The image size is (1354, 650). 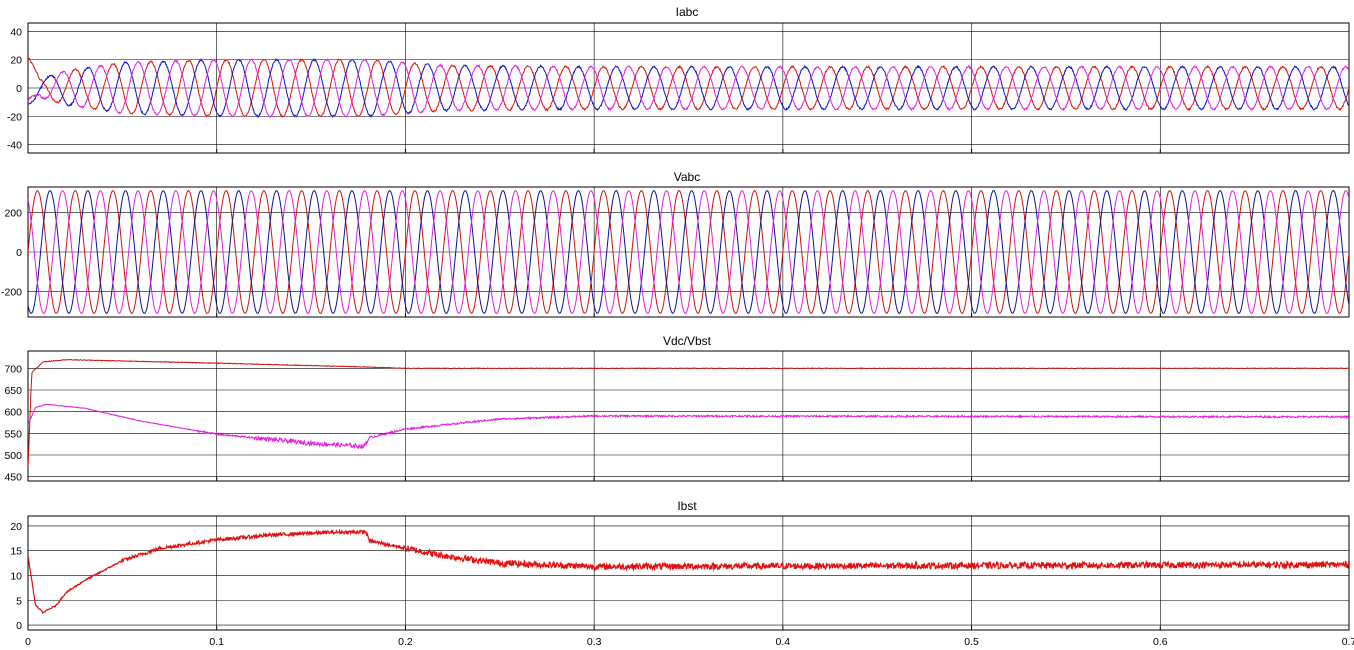 What do you see at coordinates (687, 341) in the screenshot?
I see `panel-title-vdc-vbst: Vdc/Vbst` at bounding box center [687, 341].